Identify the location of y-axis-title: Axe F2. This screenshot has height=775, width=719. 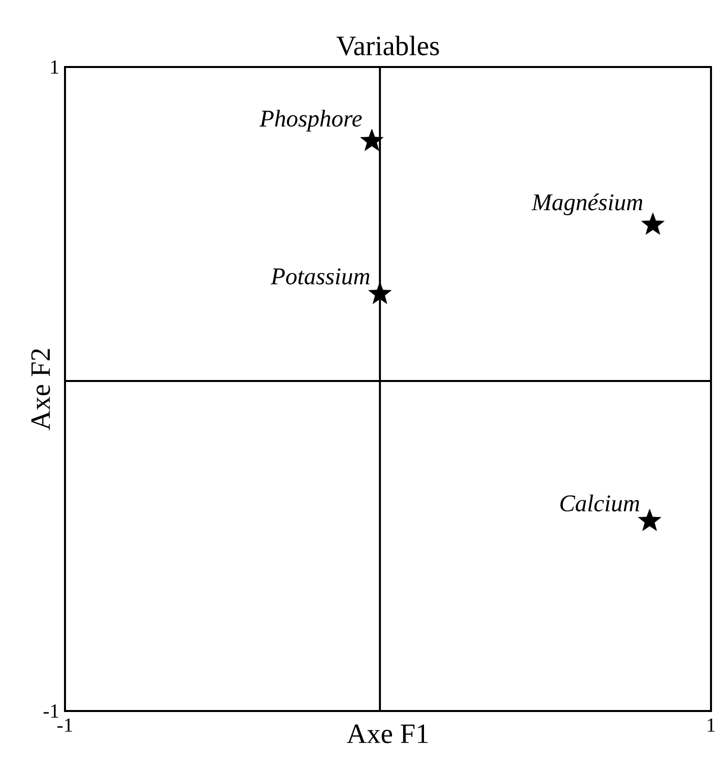
(40, 389).